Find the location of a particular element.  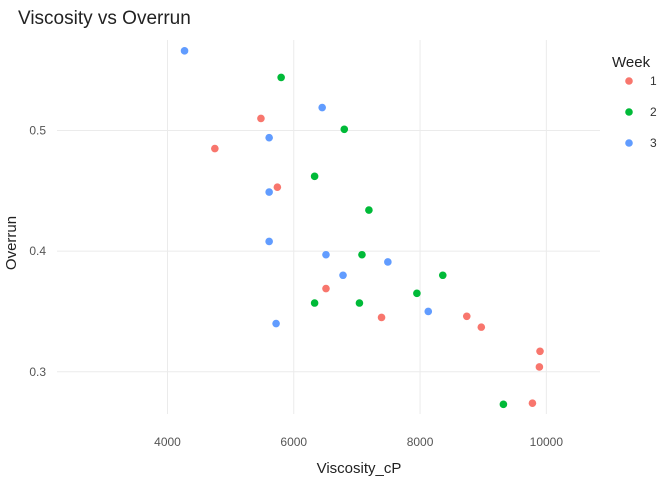

legend-label: 3 is located at coordinates (653, 143).